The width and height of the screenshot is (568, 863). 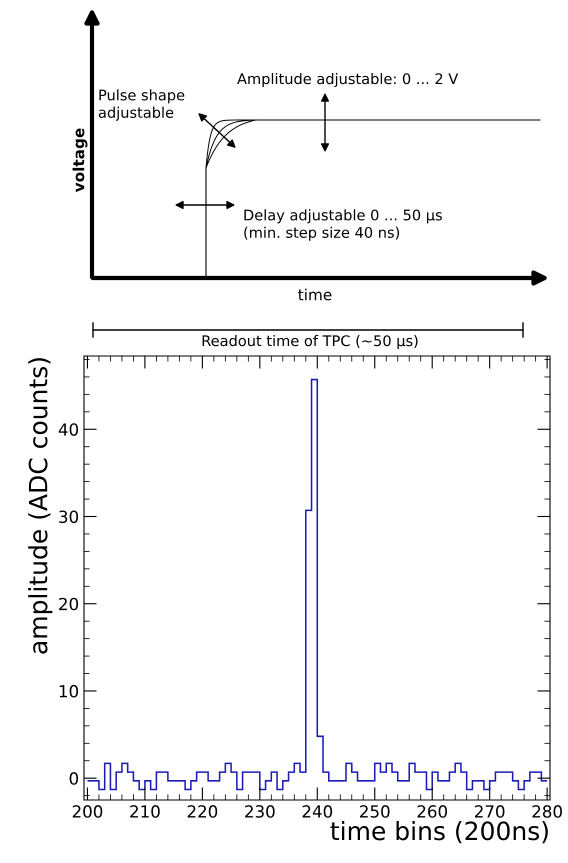 I want to click on y-tick-label: 40, so click(x=68, y=429).